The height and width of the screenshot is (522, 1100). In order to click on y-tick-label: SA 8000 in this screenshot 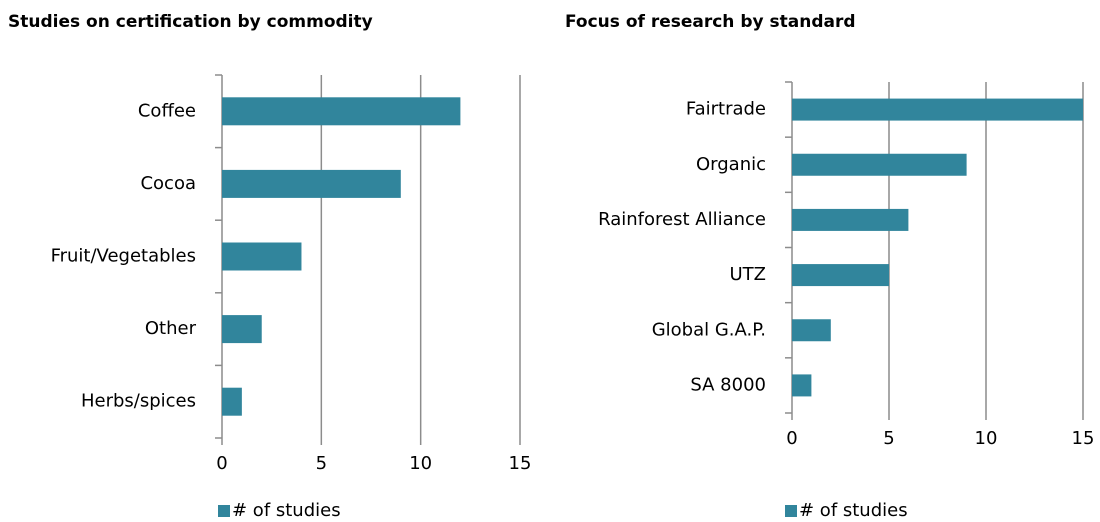, I will do `click(728, 384)`.